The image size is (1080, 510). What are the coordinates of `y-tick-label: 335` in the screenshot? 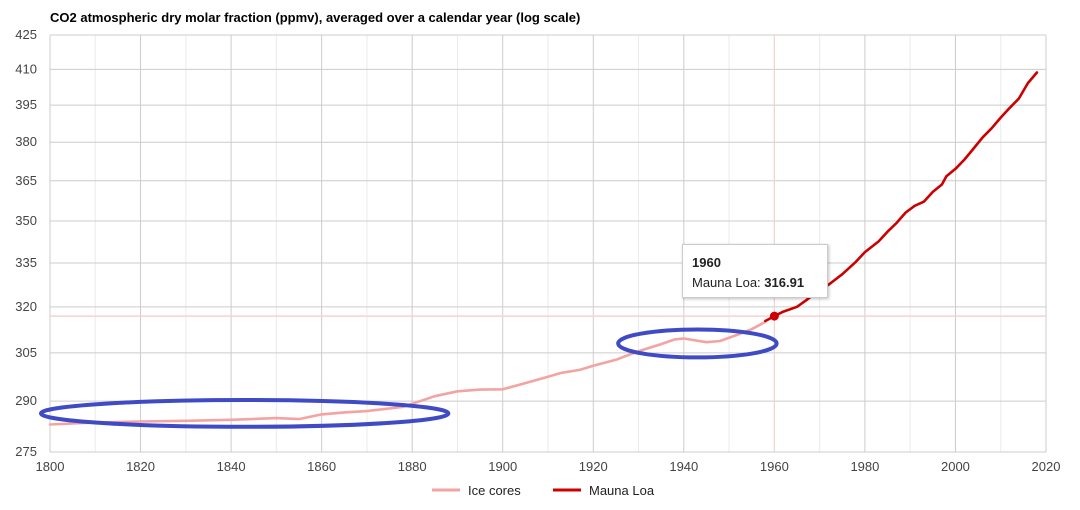 It's located at (26, 262).